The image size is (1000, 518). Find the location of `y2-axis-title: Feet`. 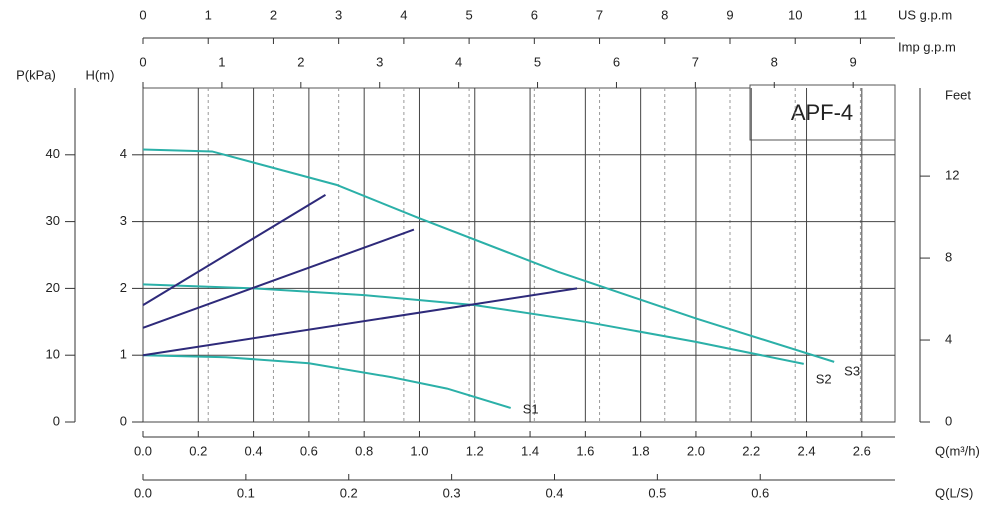

y2-axis-title: Feet is located at coordinates (958, 94).